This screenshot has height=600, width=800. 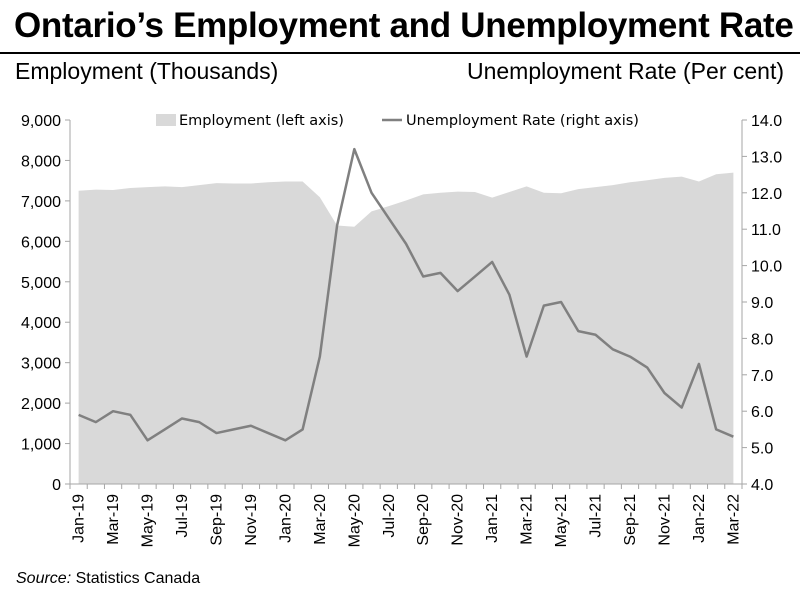 I want to click on right-tick-label: 12.0, so click(x=766, y=194).